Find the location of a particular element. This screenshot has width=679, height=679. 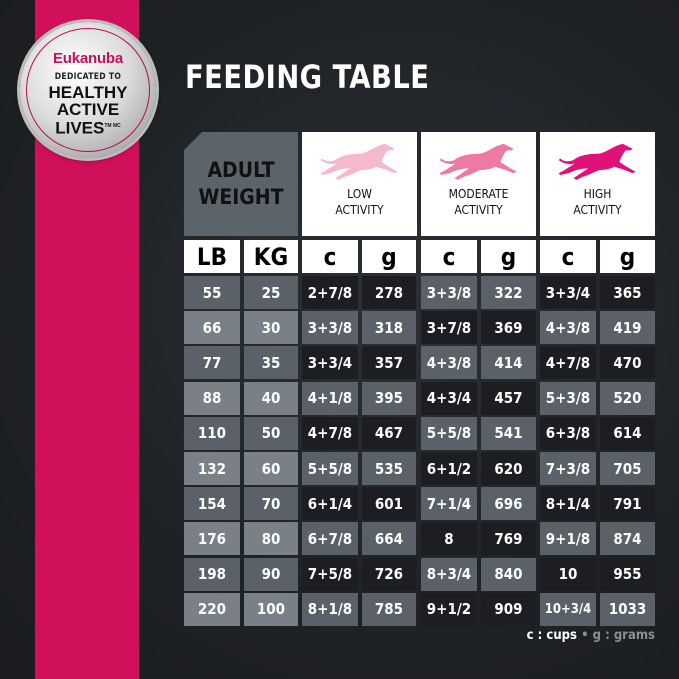

table-cell: 791 is located at coordinates (627, 504).